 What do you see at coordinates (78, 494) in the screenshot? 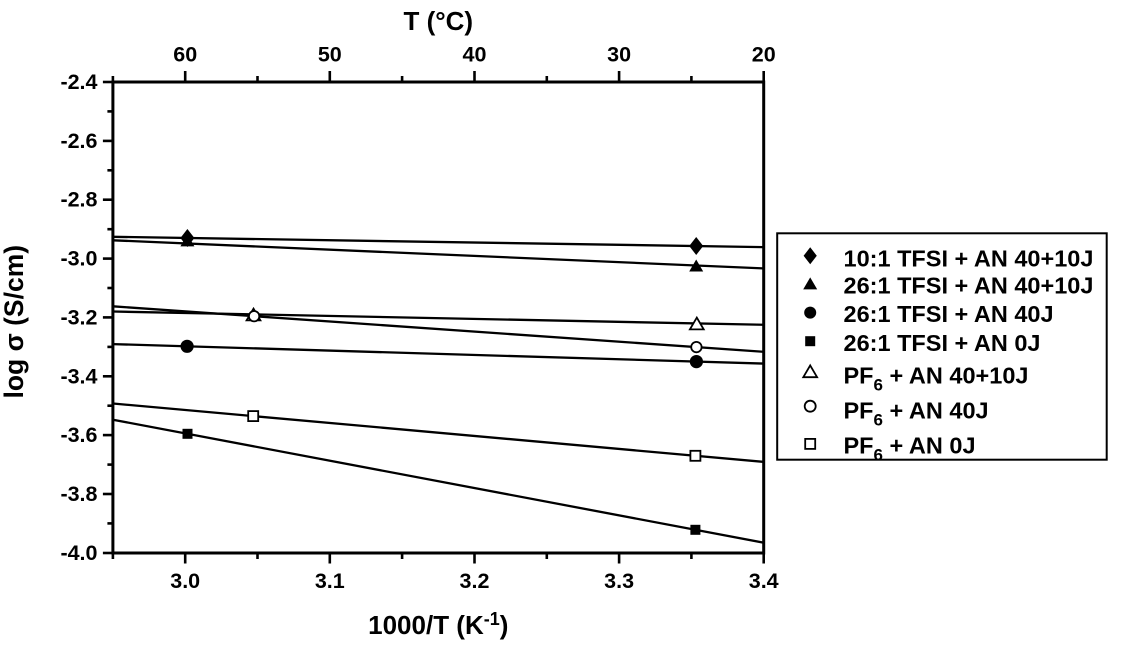
I see `svg-text: -3.8` at bounding box center [78, 494].